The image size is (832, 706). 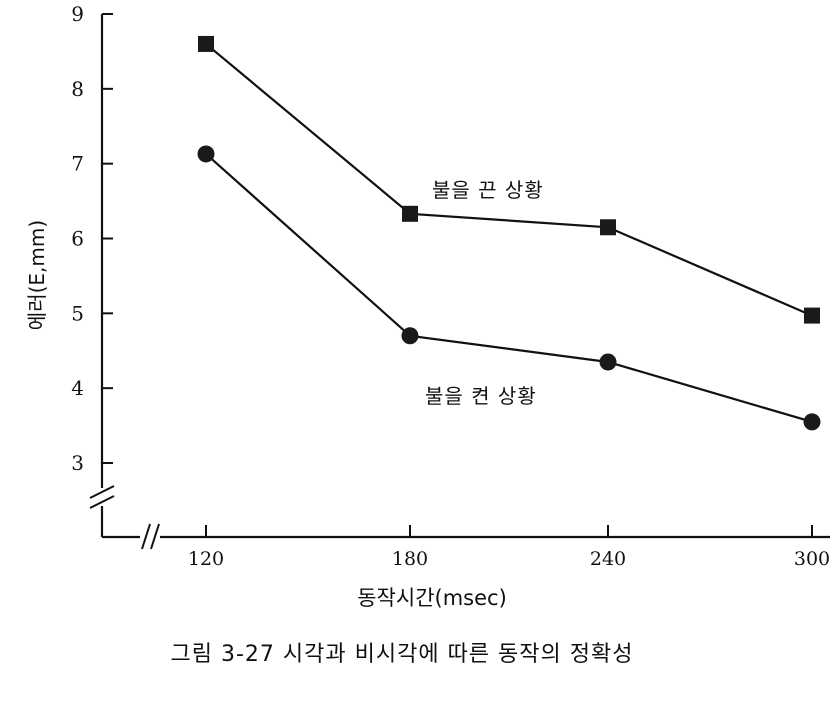 I want to click on y-axis-ticks: 3 4 5 6 7 8 9, so click(x=92, y=238).